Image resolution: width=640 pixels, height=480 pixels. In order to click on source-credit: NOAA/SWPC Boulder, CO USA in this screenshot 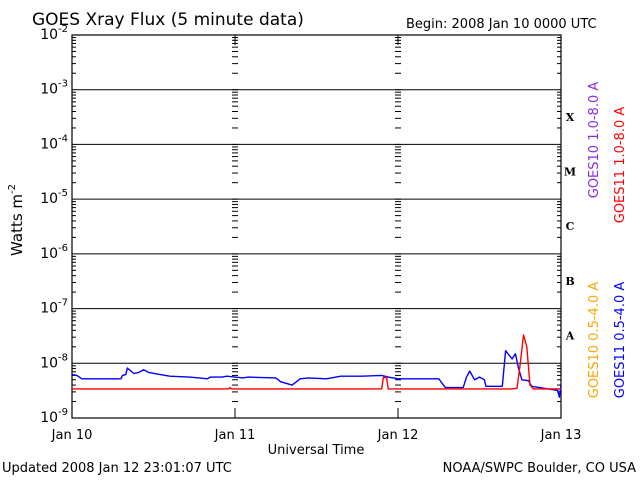, I will do `click(539, 468)`.